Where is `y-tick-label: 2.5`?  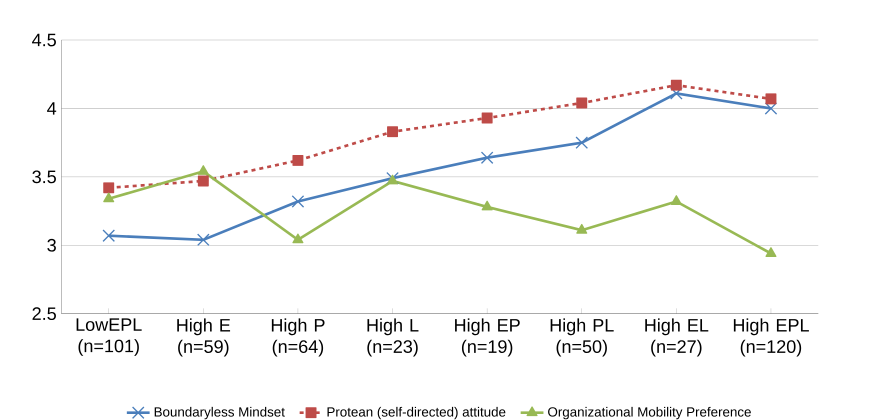
y-tick-label: 2.5 is located at coordinates (44, 313).